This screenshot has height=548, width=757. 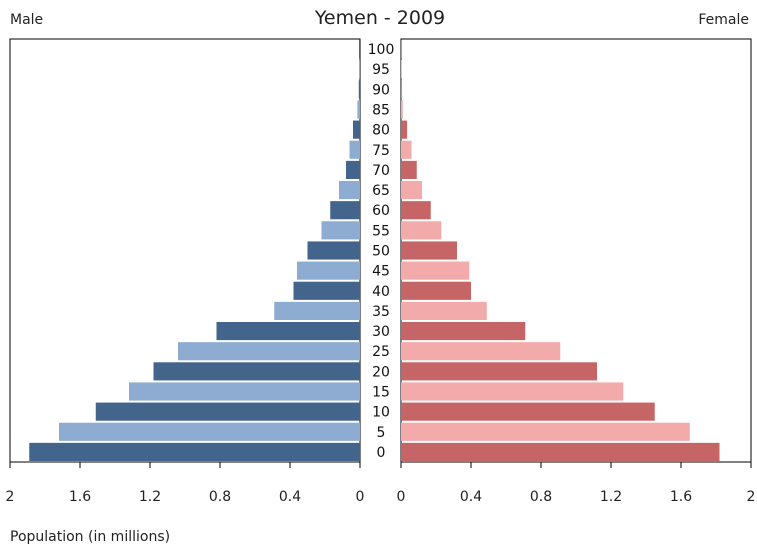 What do you see at coordinates (381, 413) in the screenshot?
I see `age-label-10: 10` at bounding box center [381, 413].